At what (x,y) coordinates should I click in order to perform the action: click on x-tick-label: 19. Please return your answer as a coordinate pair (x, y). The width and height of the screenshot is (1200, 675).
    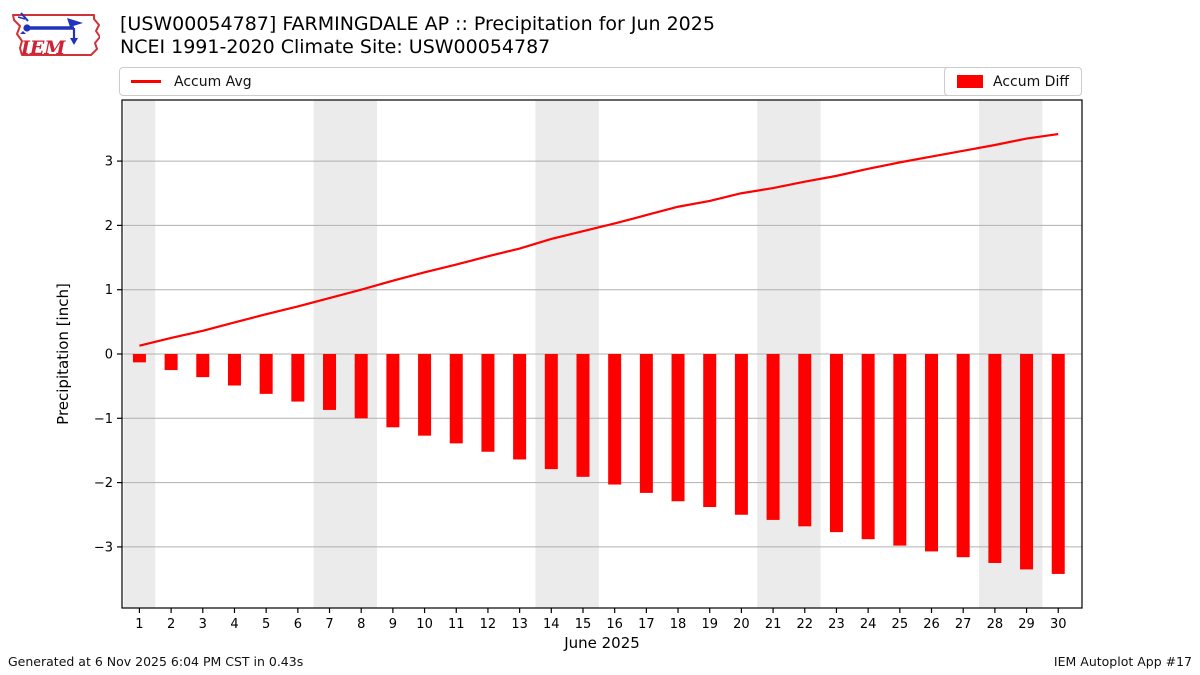
    Looking at the image, I should click on (709, 624).